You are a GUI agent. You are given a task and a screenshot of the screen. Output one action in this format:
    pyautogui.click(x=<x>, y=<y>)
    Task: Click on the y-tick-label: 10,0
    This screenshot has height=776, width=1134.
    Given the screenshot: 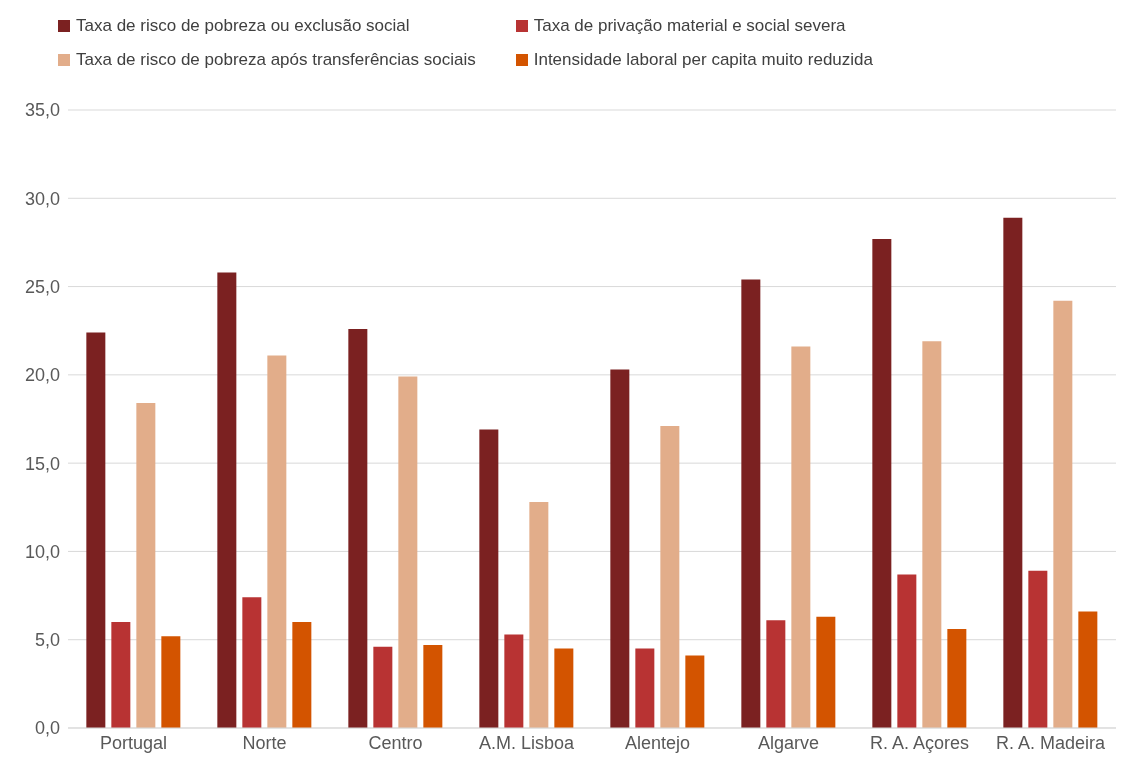 What is the action you would take?
    pyautogui.click(x=42, y=551)
    